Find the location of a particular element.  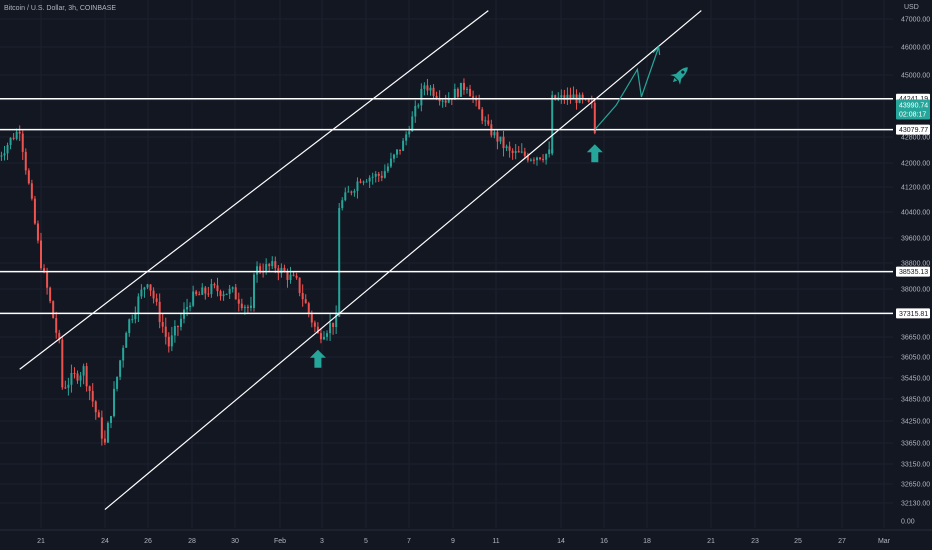

x-tick-label: 3 is located at coordinates (322, 541).